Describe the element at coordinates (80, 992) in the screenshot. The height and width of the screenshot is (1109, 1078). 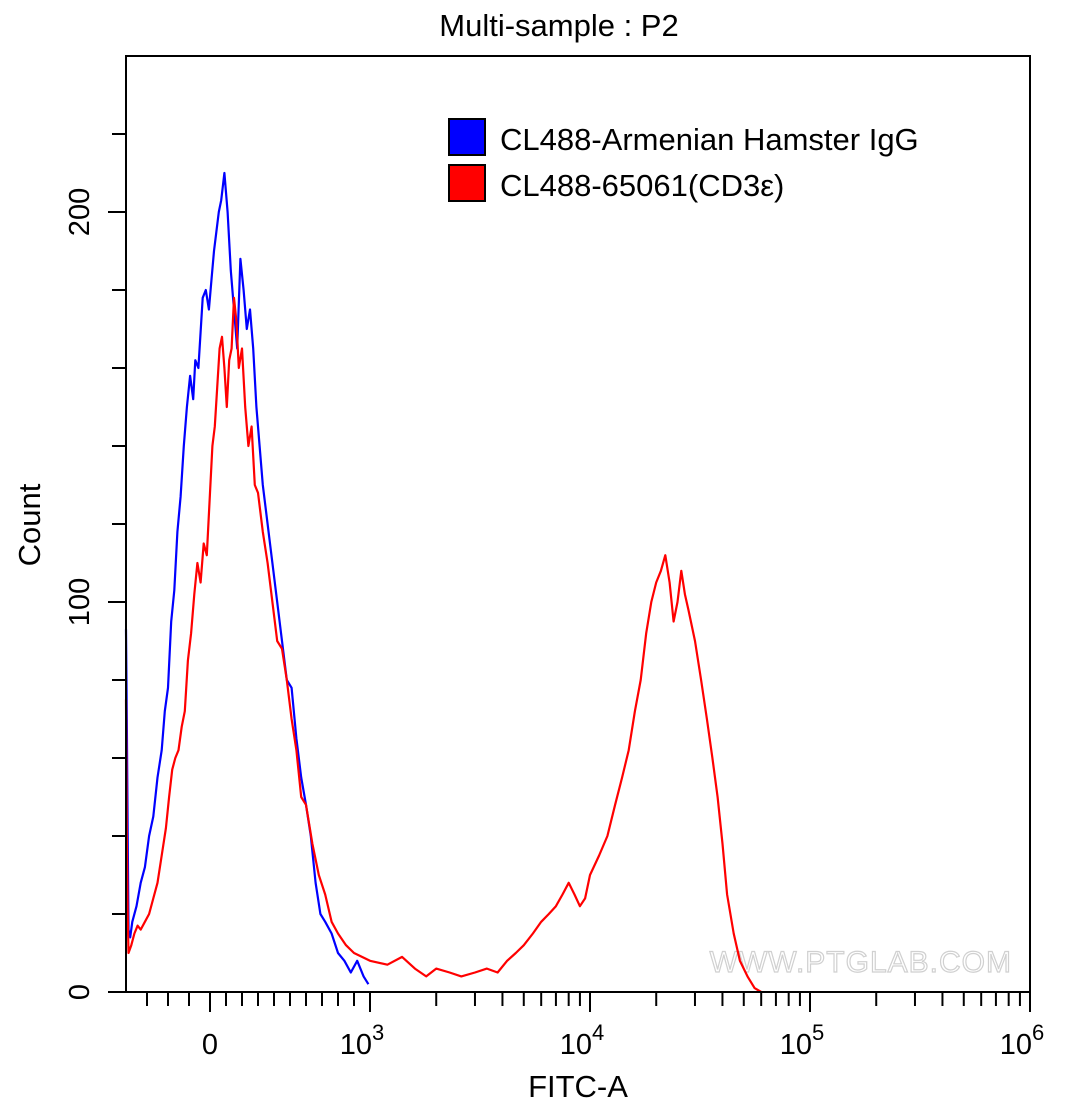
I see `y-tick-label: 0` at that location.